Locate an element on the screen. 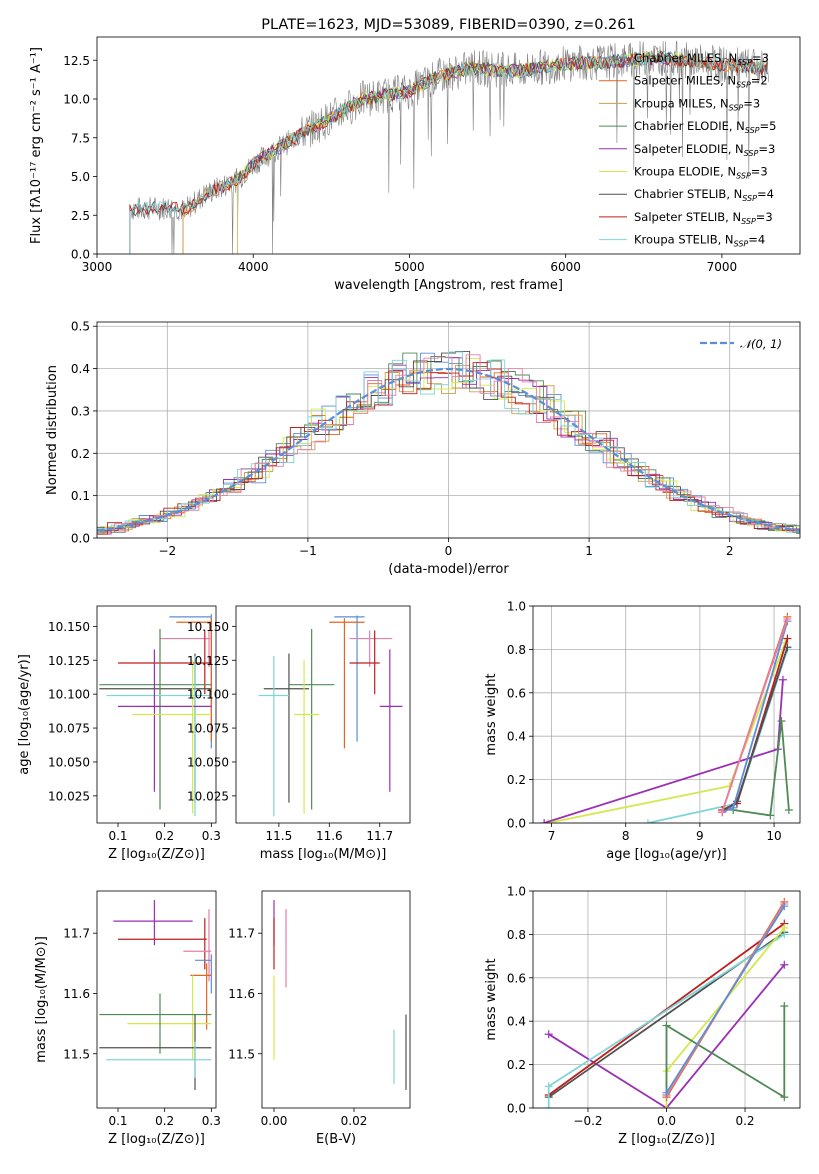 The image size is (819, 1174). x-tick-label: 11.7 is located at coordinates (379, 836).